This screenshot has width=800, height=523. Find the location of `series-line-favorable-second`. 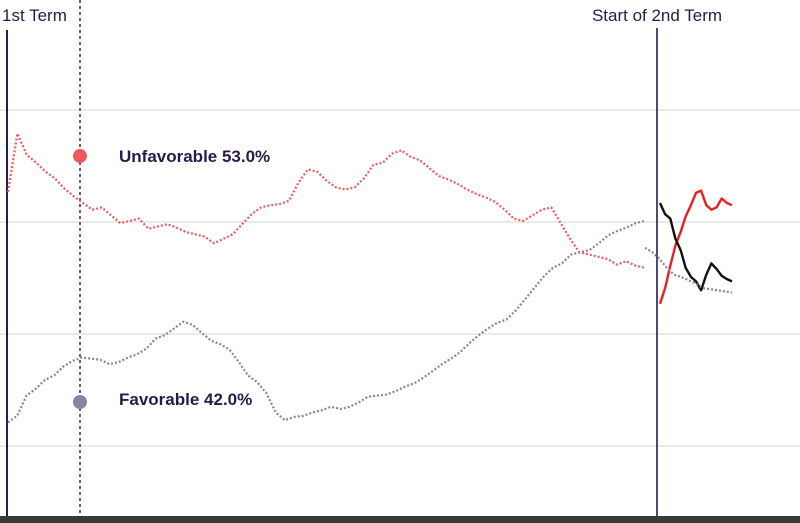

series-line-favorable-second is located at coordinates (695, 247).